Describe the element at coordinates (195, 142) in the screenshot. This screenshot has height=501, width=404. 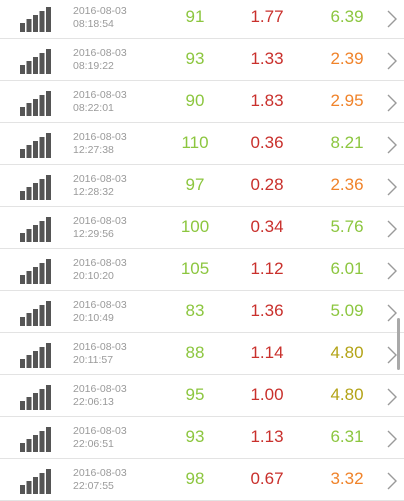
I see `value-1: 110` at that location.